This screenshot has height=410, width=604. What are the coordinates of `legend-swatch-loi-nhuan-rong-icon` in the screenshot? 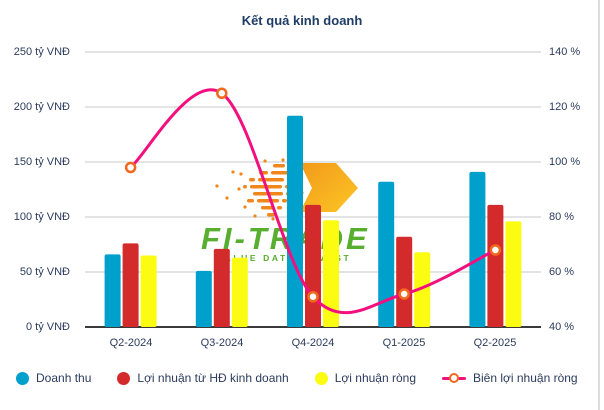 It's located at (321, 378).